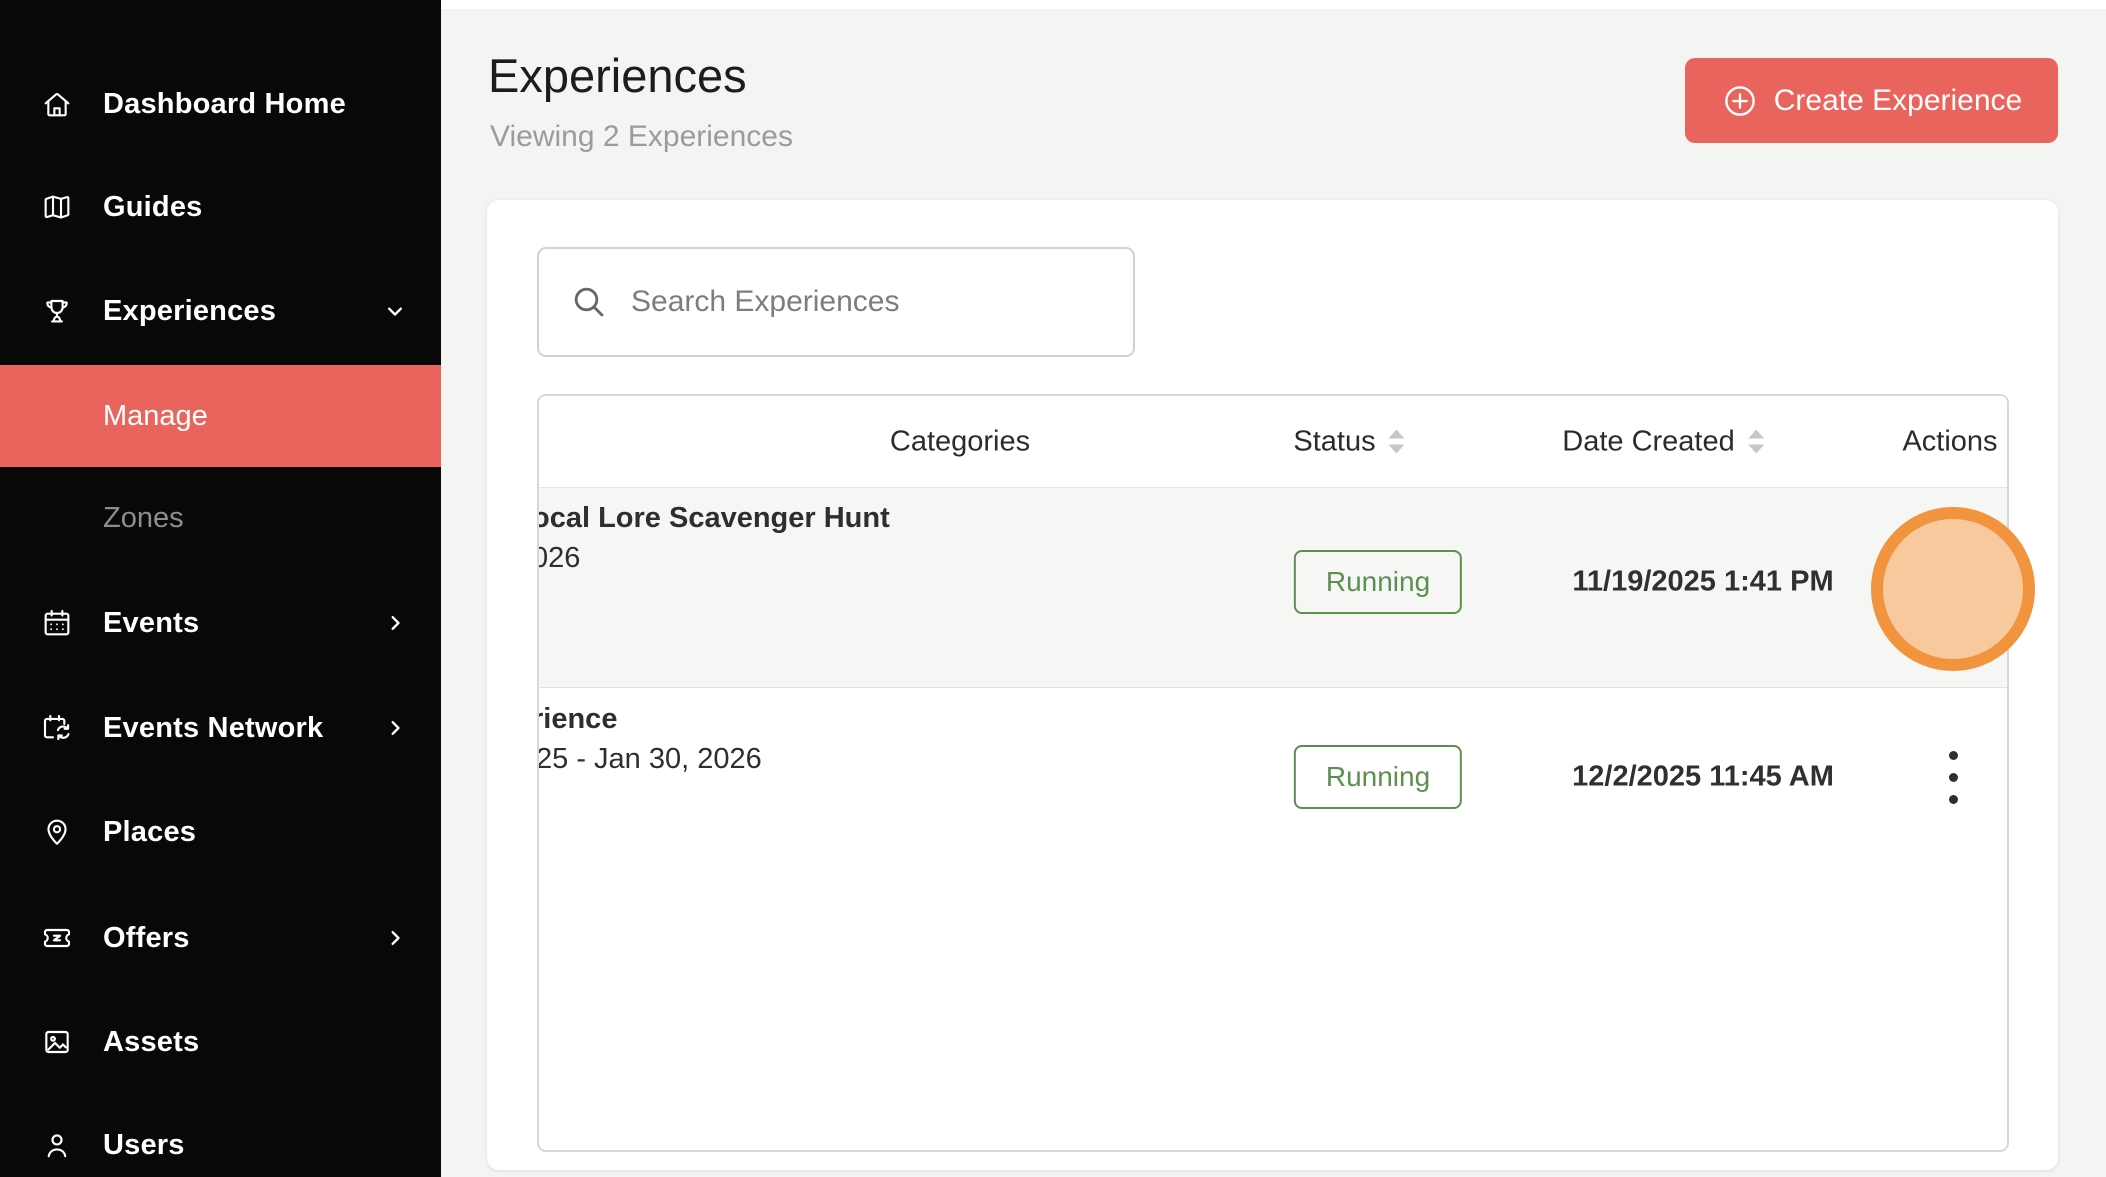 This screenshot has width=2106, height=1177. Describe the element at coordinates (213, 727) in the screenshot. I see `sidebar-item-label: Events Network` at that location.